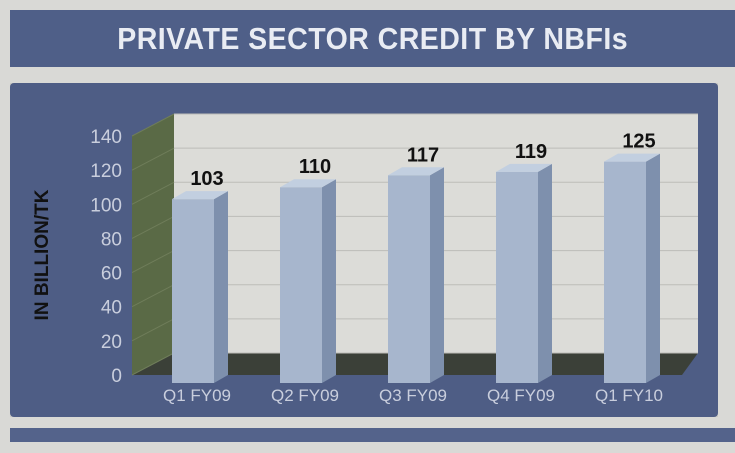  What do you see at coordinates (521, 395) in the screenshot?
I see `x-tick-label: Q4 FY09` at bounding box center [521, 395].